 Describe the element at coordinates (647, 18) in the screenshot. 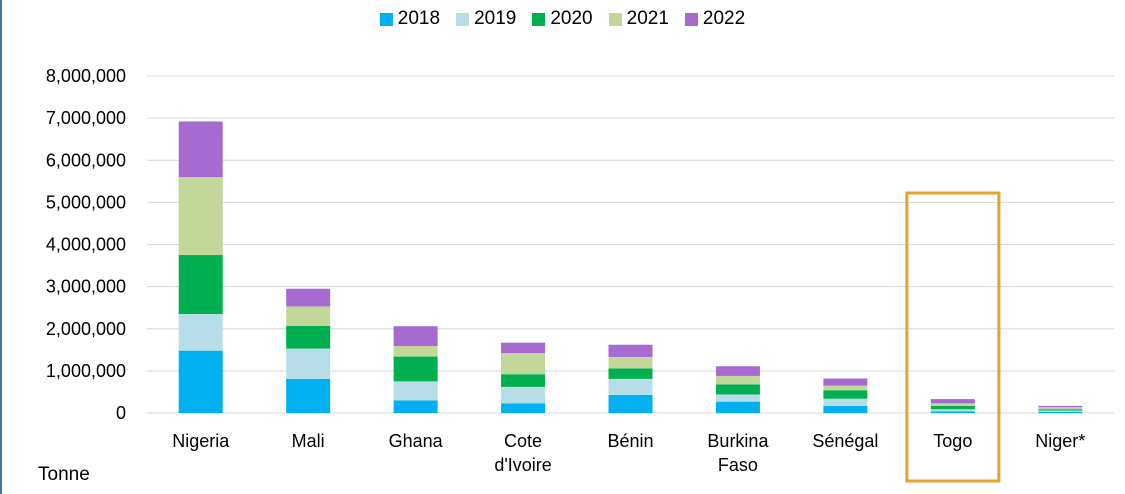

I see `legend-label: 2021` at that location.